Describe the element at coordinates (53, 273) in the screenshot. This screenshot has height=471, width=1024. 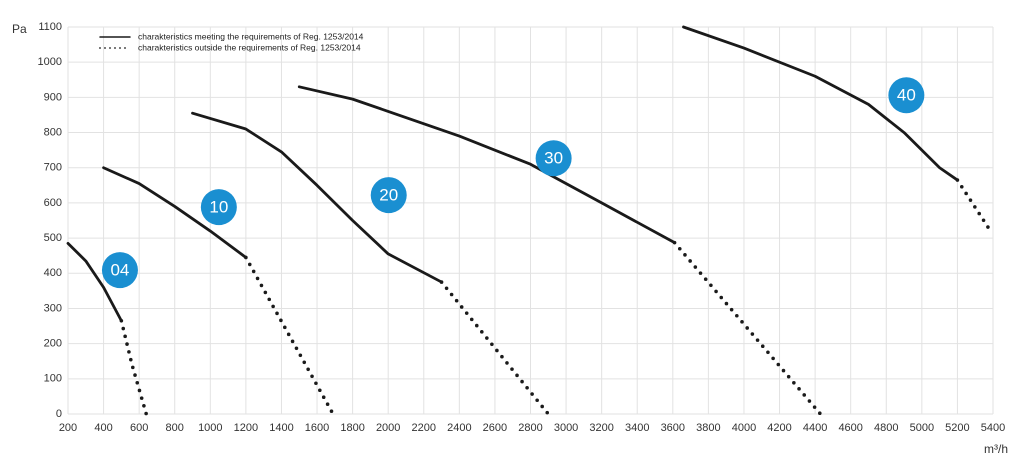
I see `y-tick-label: 400` at that location.